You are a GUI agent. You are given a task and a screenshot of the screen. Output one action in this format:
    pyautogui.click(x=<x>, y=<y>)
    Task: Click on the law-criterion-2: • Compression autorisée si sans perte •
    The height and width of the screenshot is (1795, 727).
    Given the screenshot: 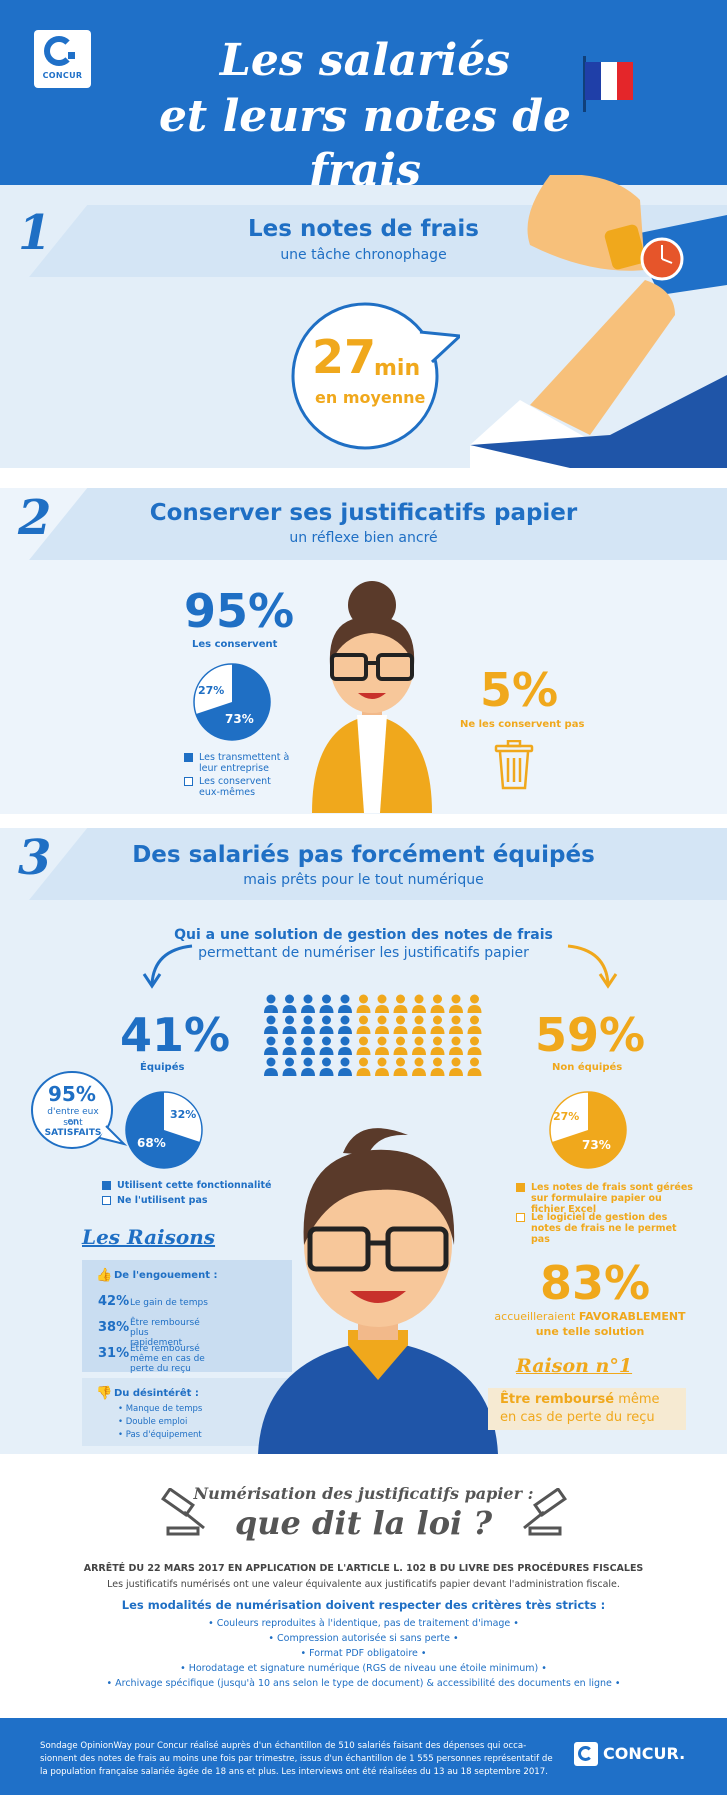 What is the action you would take?
    pyautogui.click(x=363, y=1638)
    